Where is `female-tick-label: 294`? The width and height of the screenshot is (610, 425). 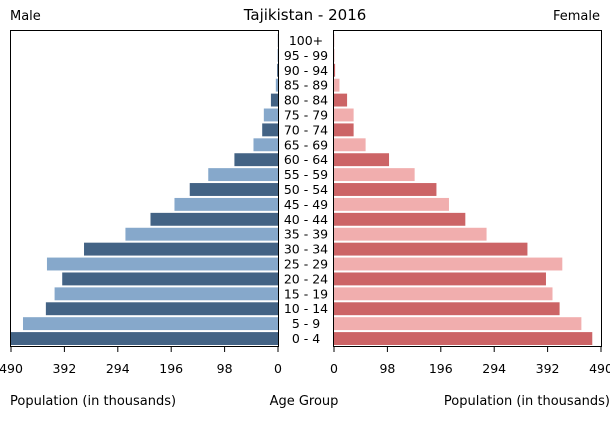 female-tick-label: 294 is located at coordinates (494, 368).